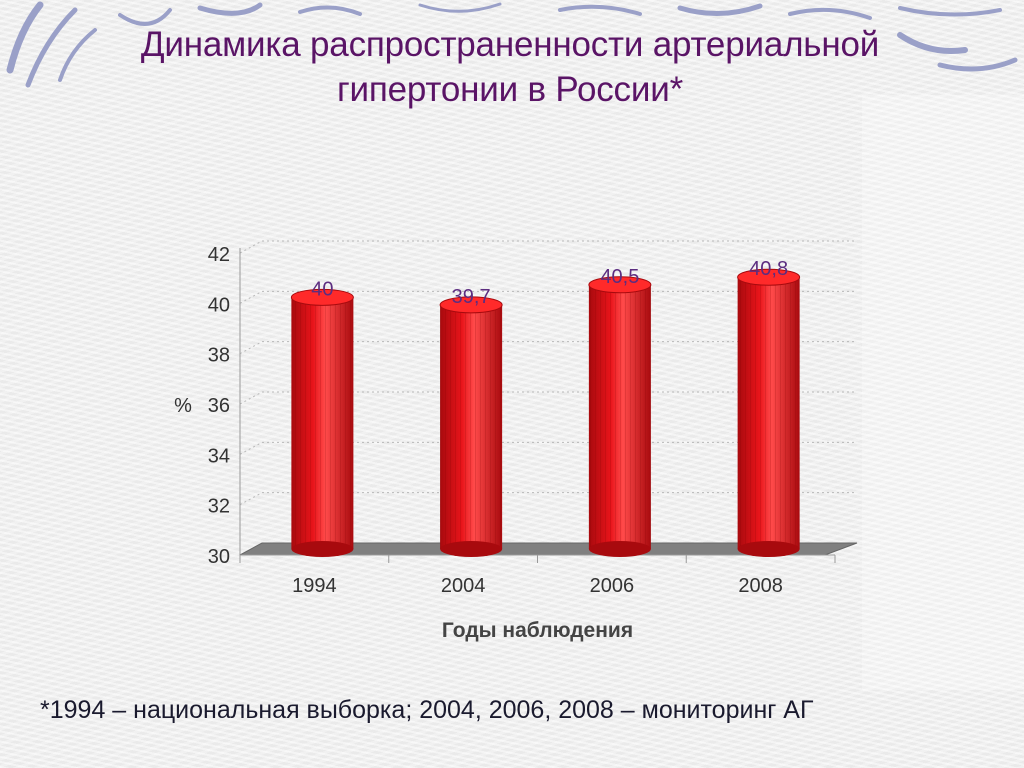  Describe the element at coordinates (219, 456) in the screenshot. I see `y-tick-label: 34` at that location.